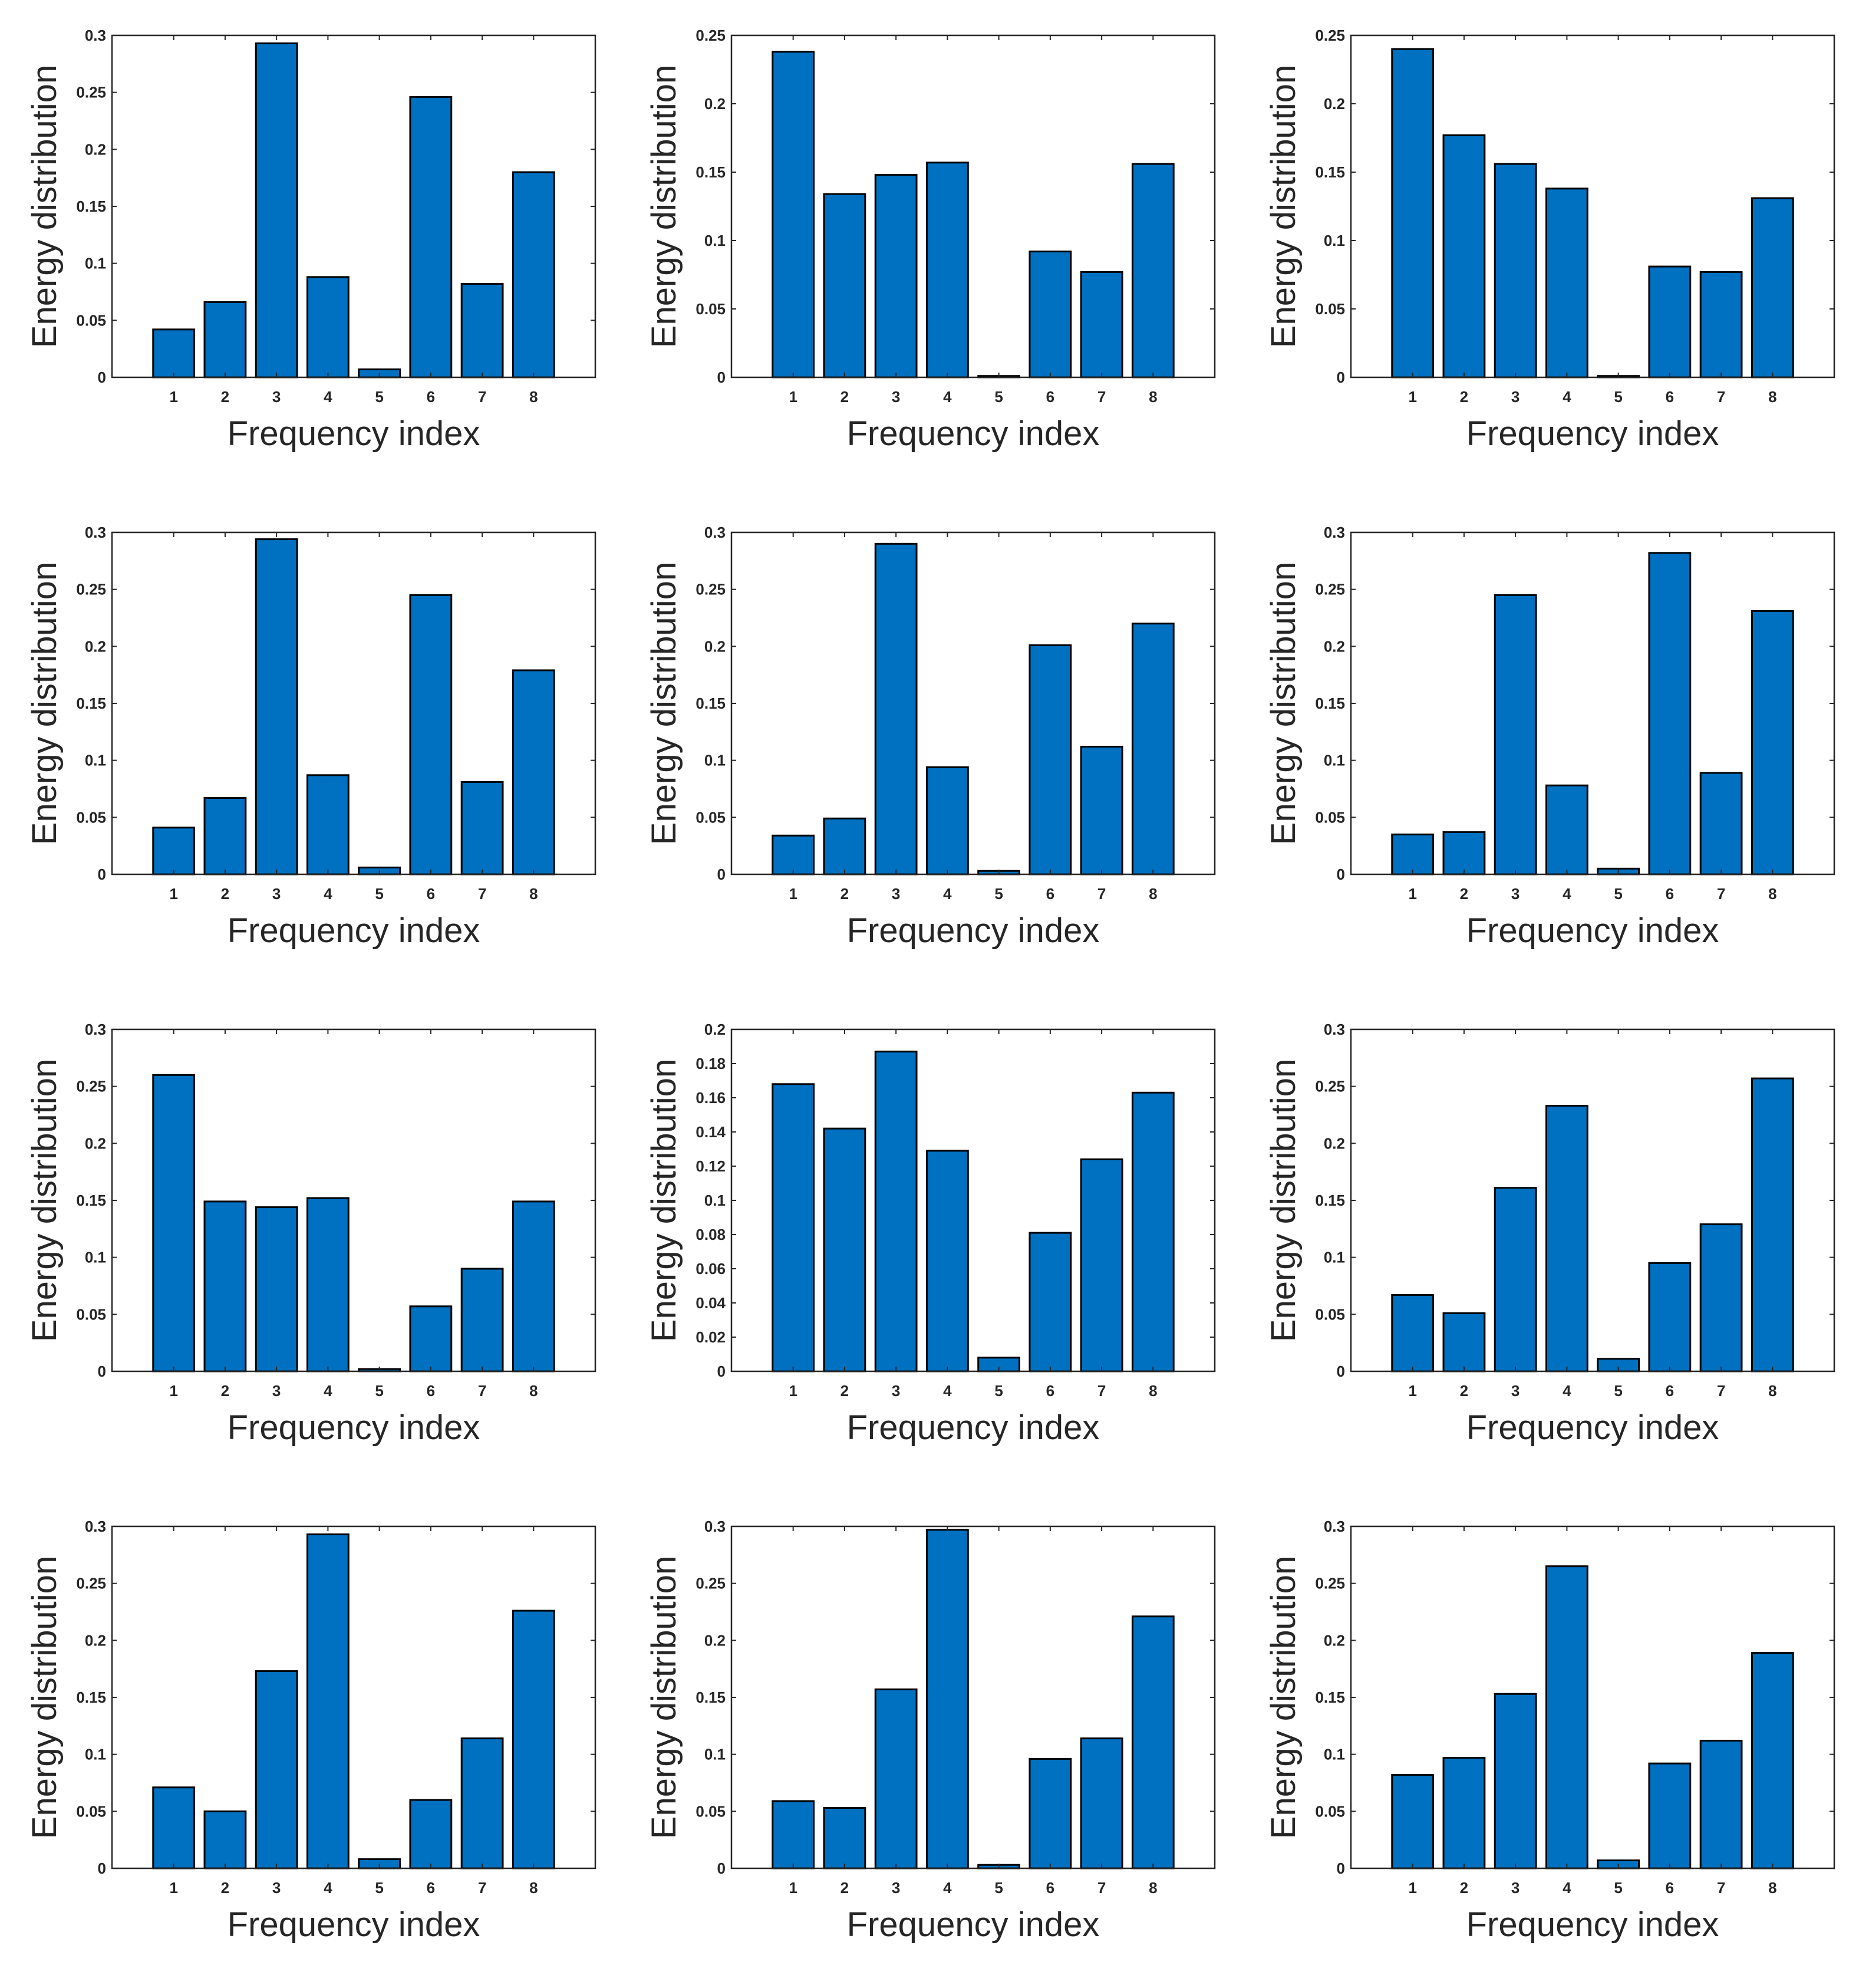 The height and width of the screenshot is (1988, 1859). I want to click on y-tick-label: 0.16, so click(711, 1098).